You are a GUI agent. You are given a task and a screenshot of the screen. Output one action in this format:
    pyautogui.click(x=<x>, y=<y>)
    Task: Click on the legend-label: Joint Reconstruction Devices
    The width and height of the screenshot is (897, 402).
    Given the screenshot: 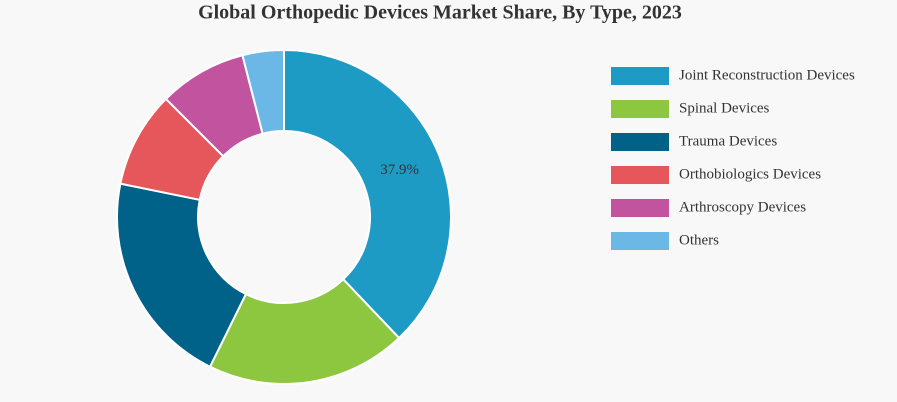 What is the action you would take?
    pyautogui.click(x=767, y=75)
    